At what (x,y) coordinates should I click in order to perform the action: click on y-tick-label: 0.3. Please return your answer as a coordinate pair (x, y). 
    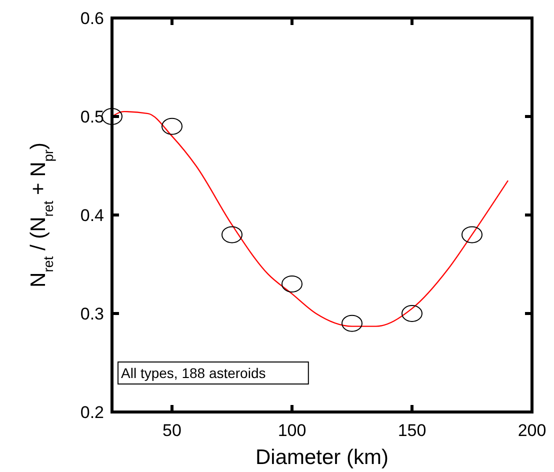
    Looking at the image, I should click on (92, 314).